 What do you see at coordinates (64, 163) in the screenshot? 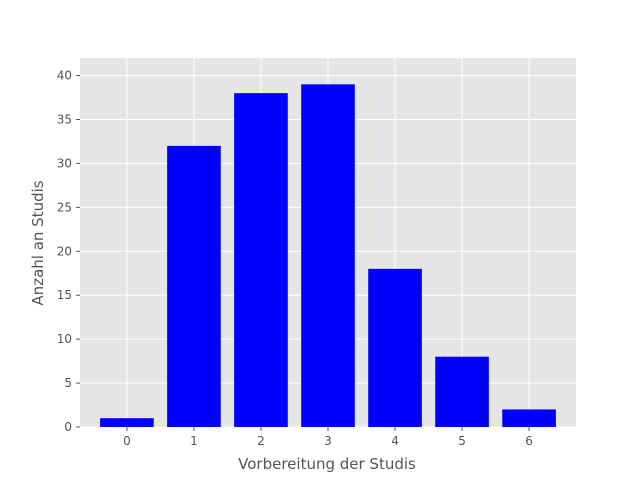
I see `y-tick-label: 30` at bounding box center [64, 163].